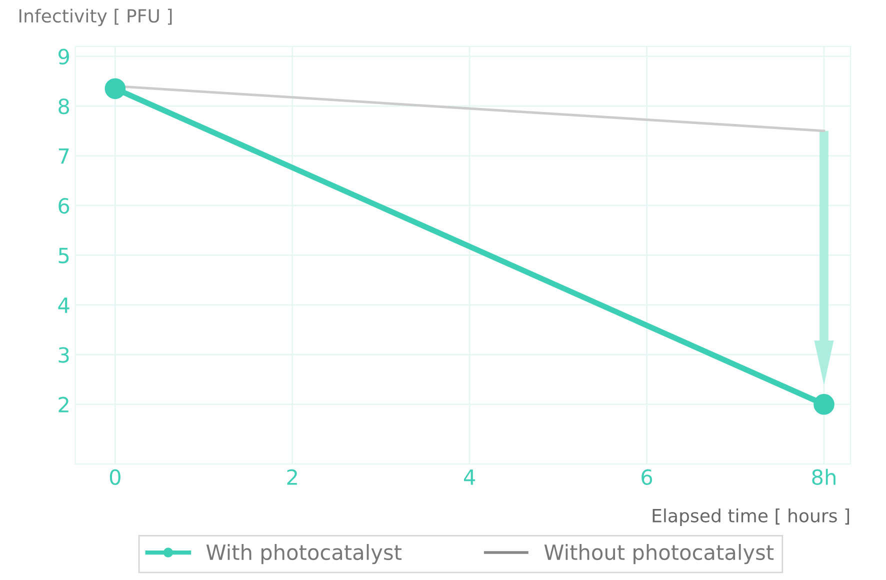 The image size is (886, 580). What do you see at coordinates (64, 206) in the screenshot?
I see `y-tick-label: 6` at bounding box center [64, 206].